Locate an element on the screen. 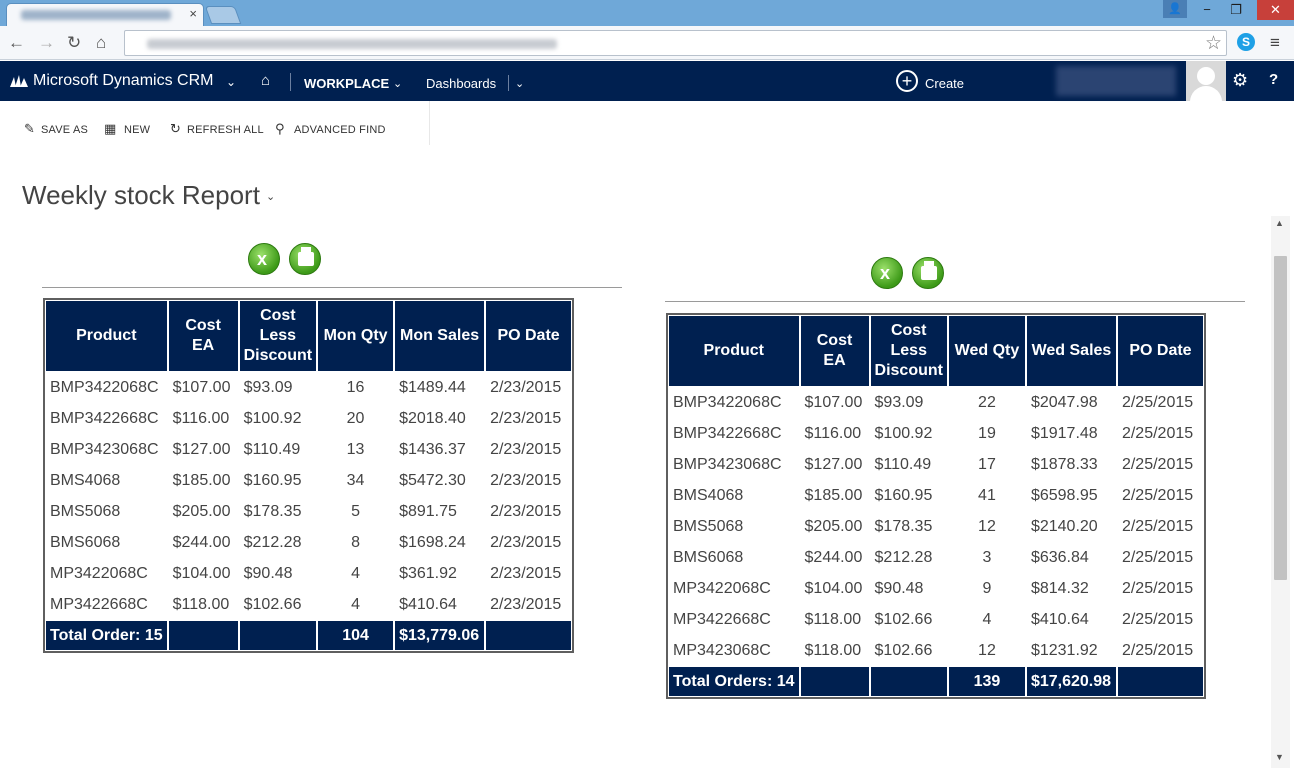 The image size is (1294, 768). new-icon: ▦ is located at coordinates (110, 128).